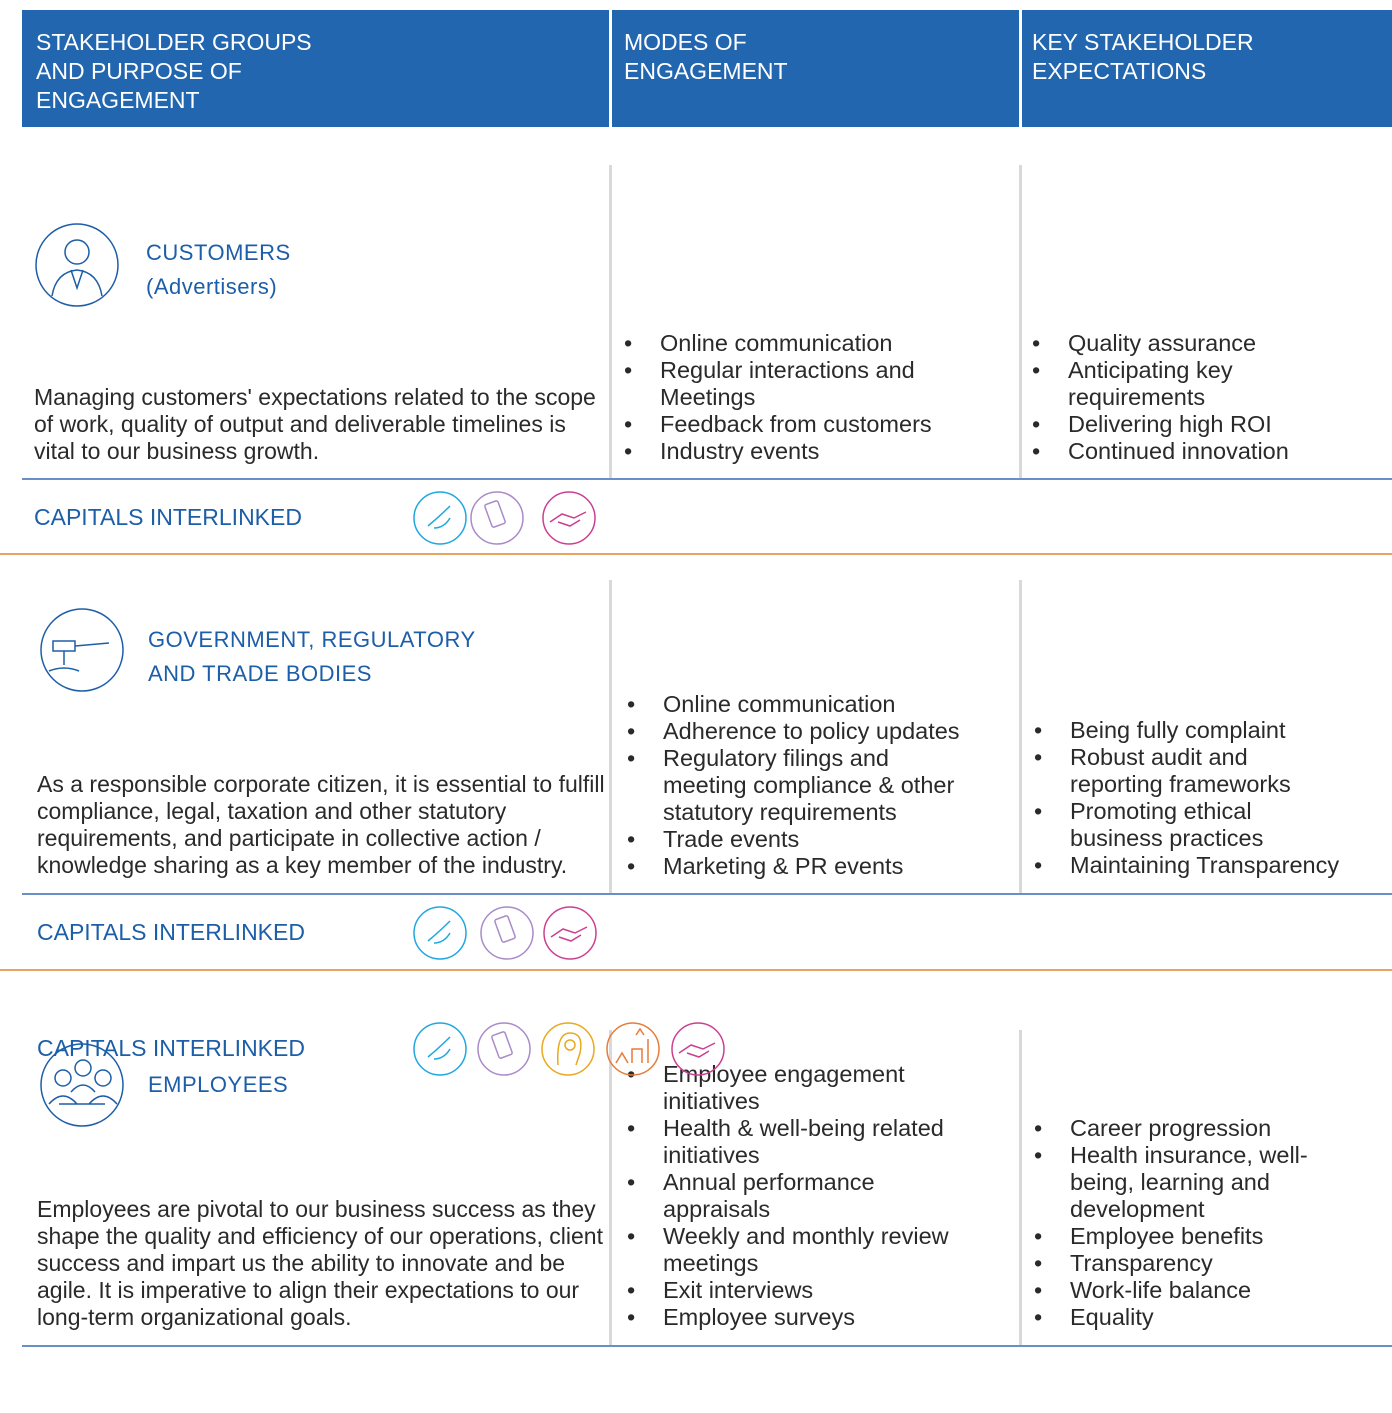  Describe the element at coordinates (1199, 1128) in the screenshot. I see `list-item: Career progression` at that location.